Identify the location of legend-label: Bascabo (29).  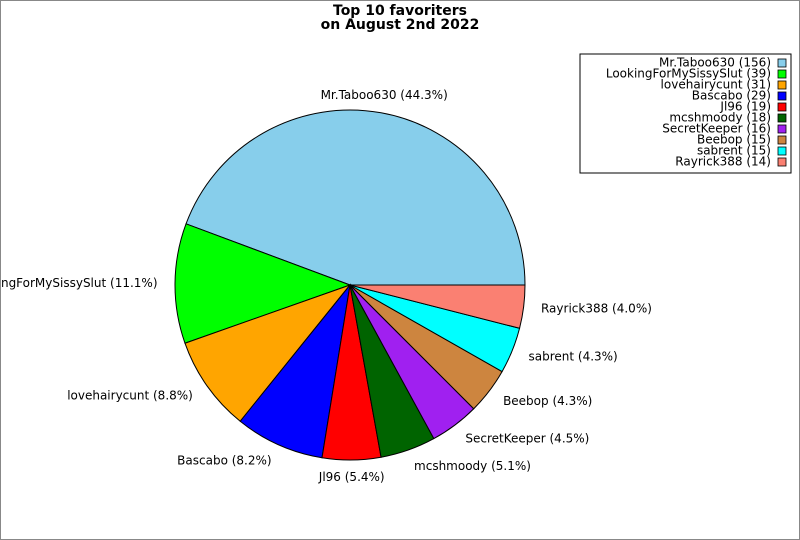
(731, 96).